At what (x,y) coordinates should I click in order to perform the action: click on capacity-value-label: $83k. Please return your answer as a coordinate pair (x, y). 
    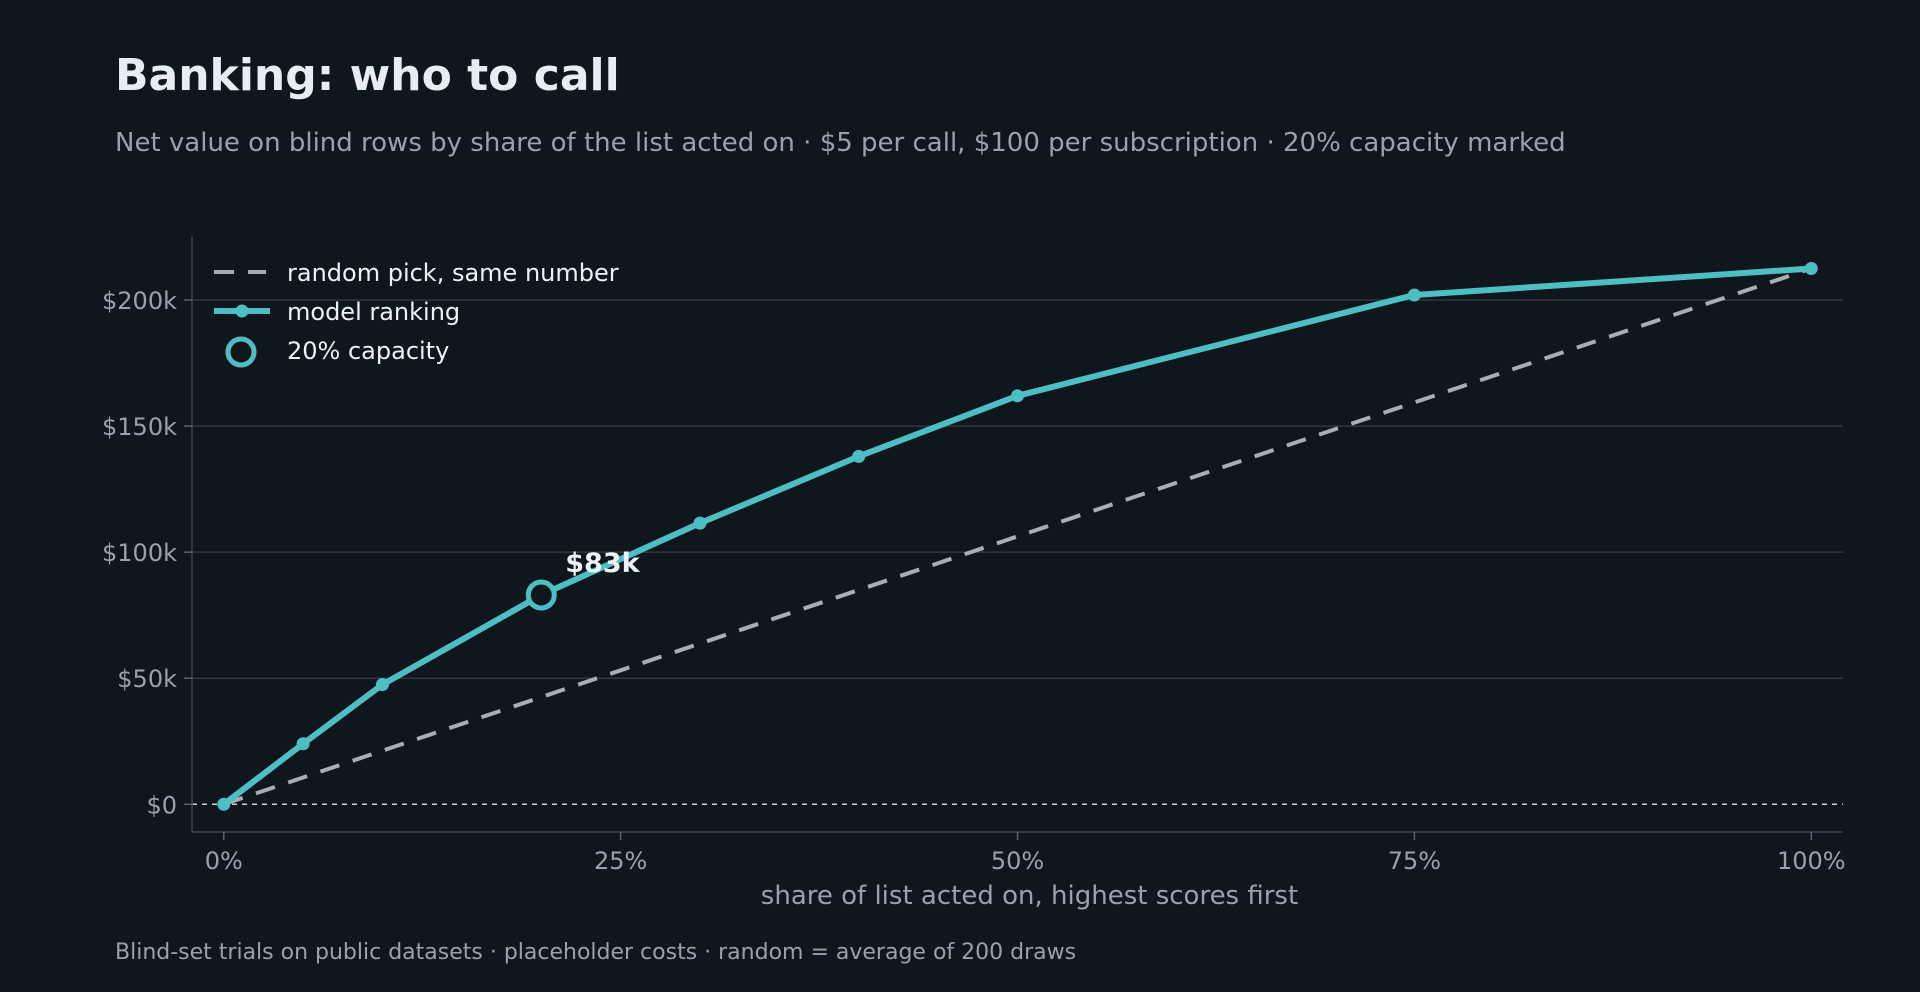
    Looking at the image, I should click on (602, 563).